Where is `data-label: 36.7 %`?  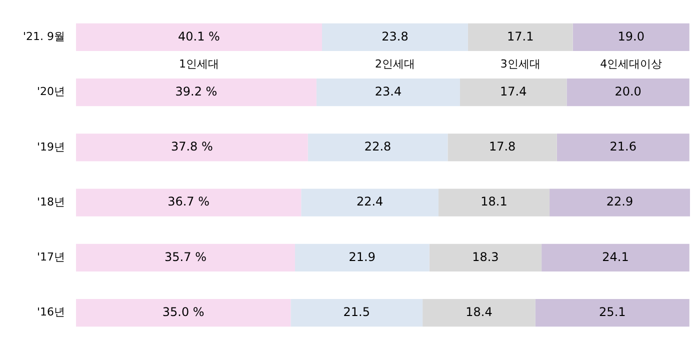 data-label: 36.7 % is located at coordinates (189, 201).